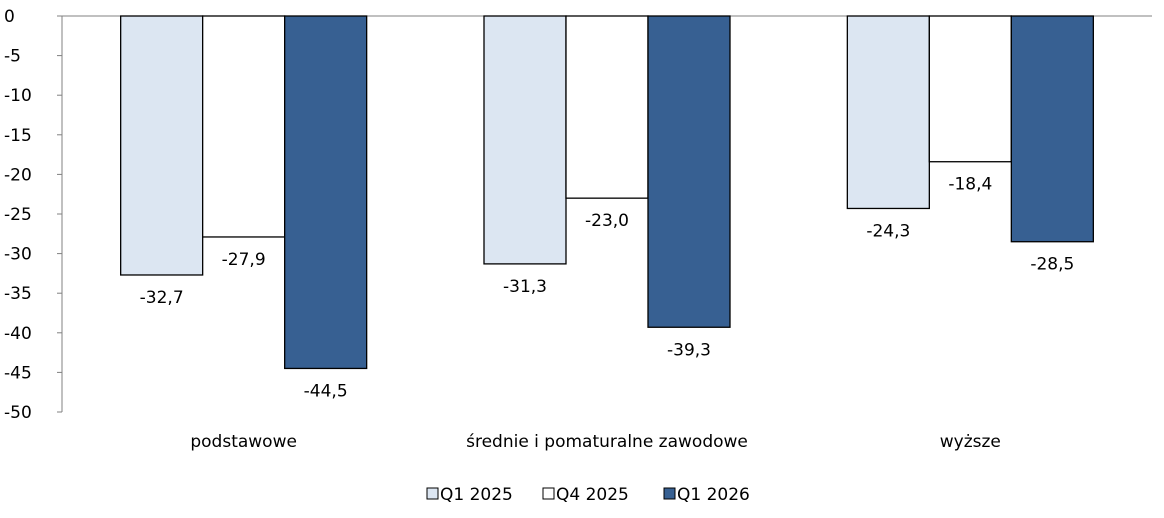 This screenshot has width=1164, height=518. Describe the element at coordinates (18, 334) in the screenshot. I see `y-tick-label: -40` at that location.